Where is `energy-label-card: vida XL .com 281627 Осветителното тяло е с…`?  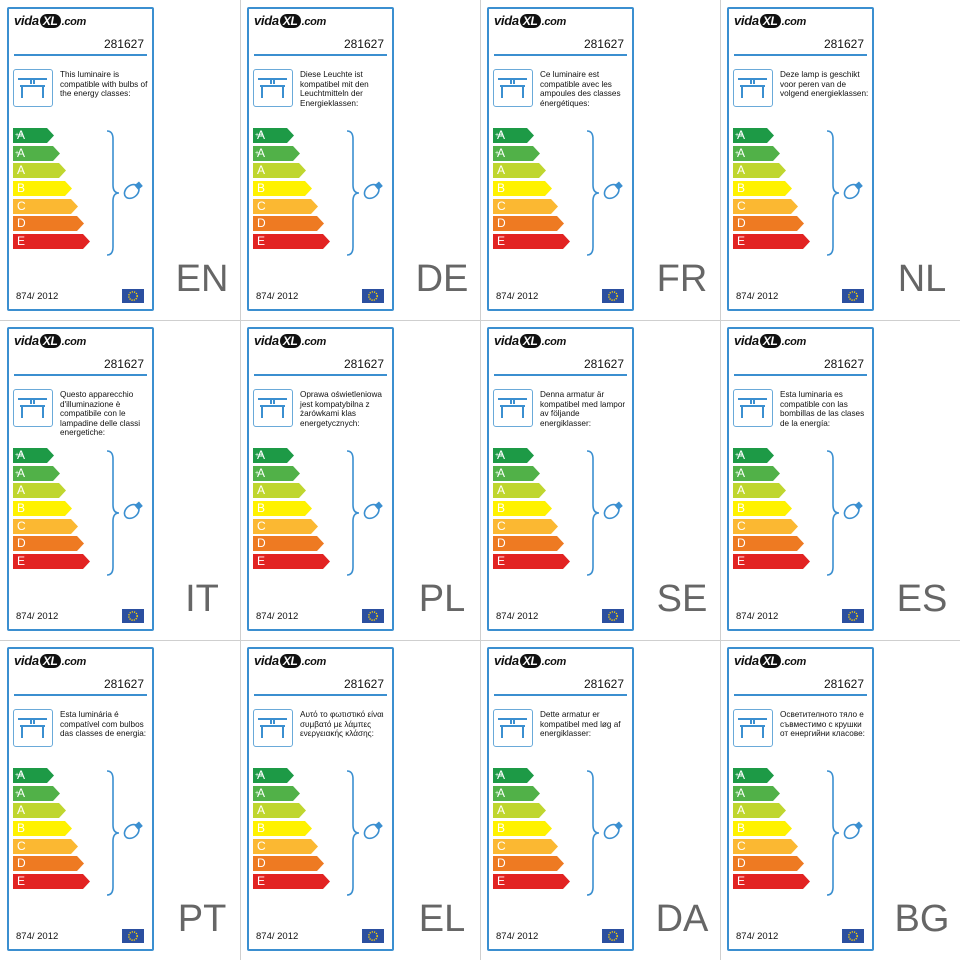
energy-label-card: vida XL .com 281627 Осветителното тяло е с… is located at coordinates (800, 799).